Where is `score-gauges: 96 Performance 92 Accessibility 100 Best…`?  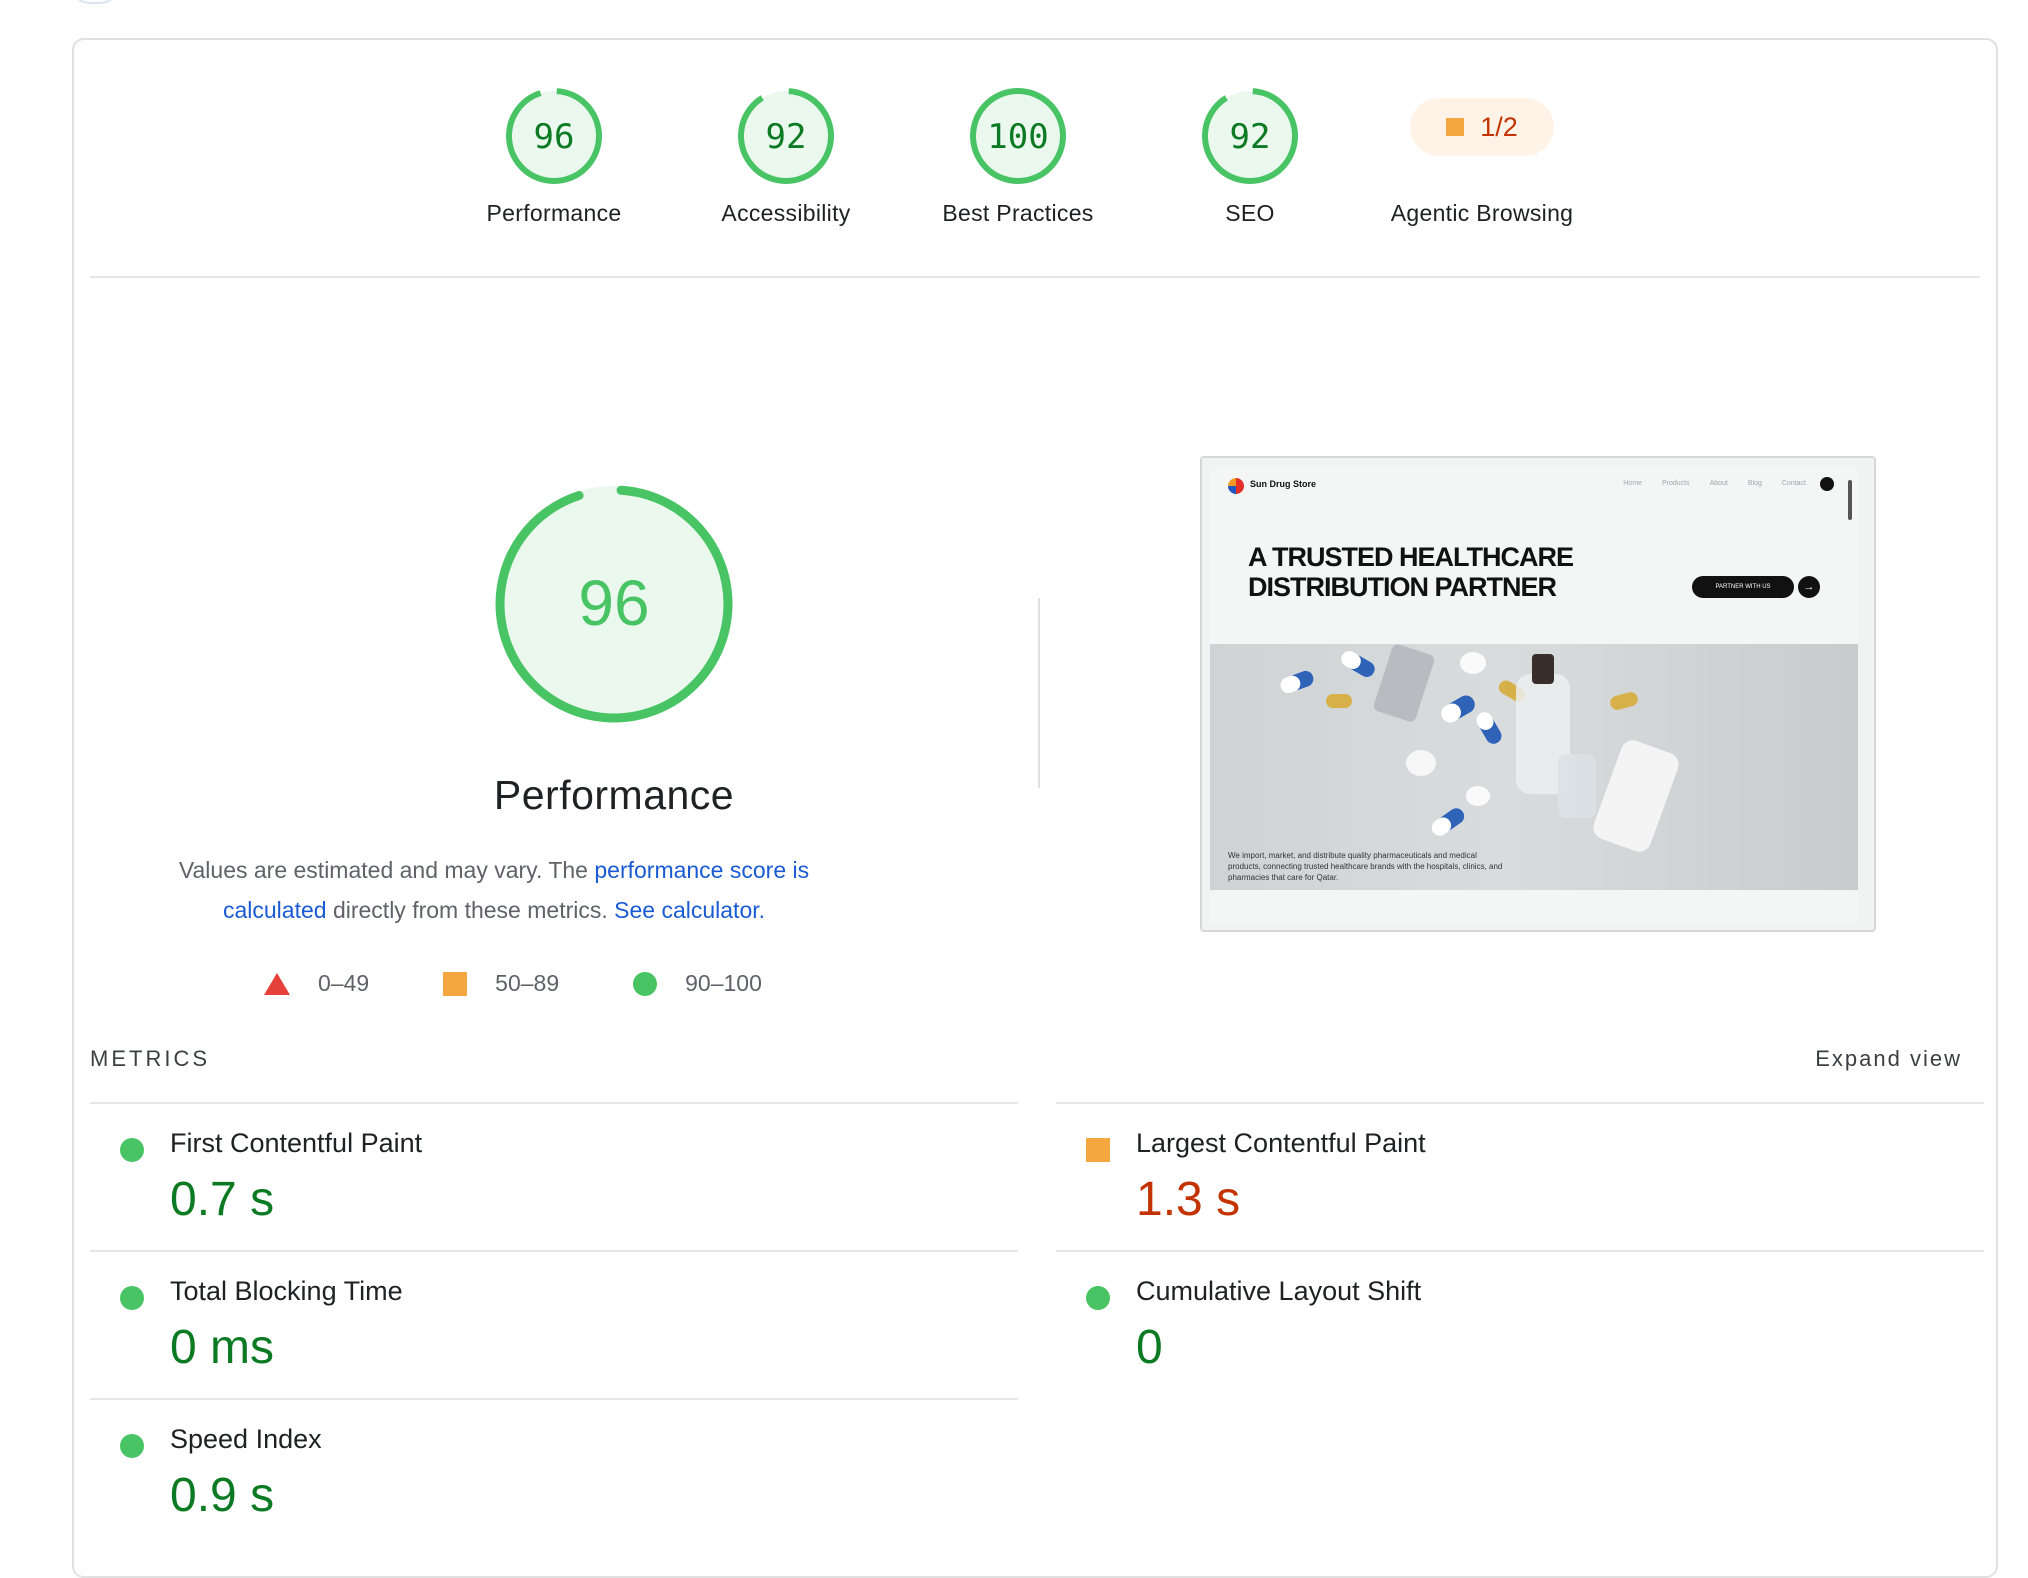
score-gauges: 96 Performance 92 Accessibility 100 Best… is located at coordinates (1035, 160).